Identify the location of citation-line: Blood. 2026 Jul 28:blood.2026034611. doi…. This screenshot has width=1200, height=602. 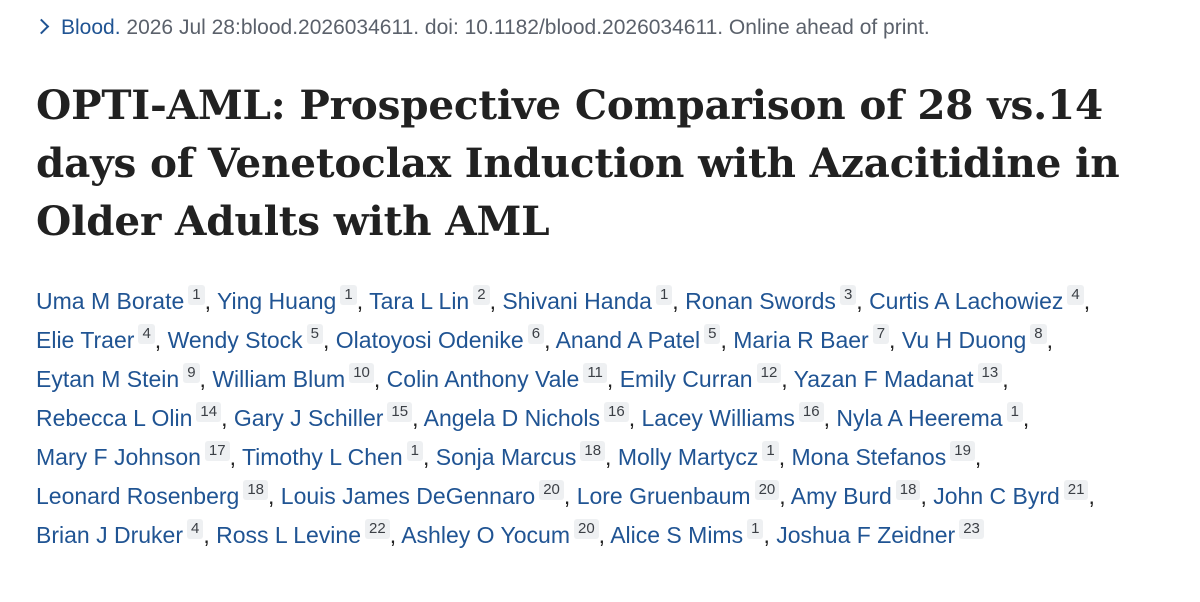
(481, 28).